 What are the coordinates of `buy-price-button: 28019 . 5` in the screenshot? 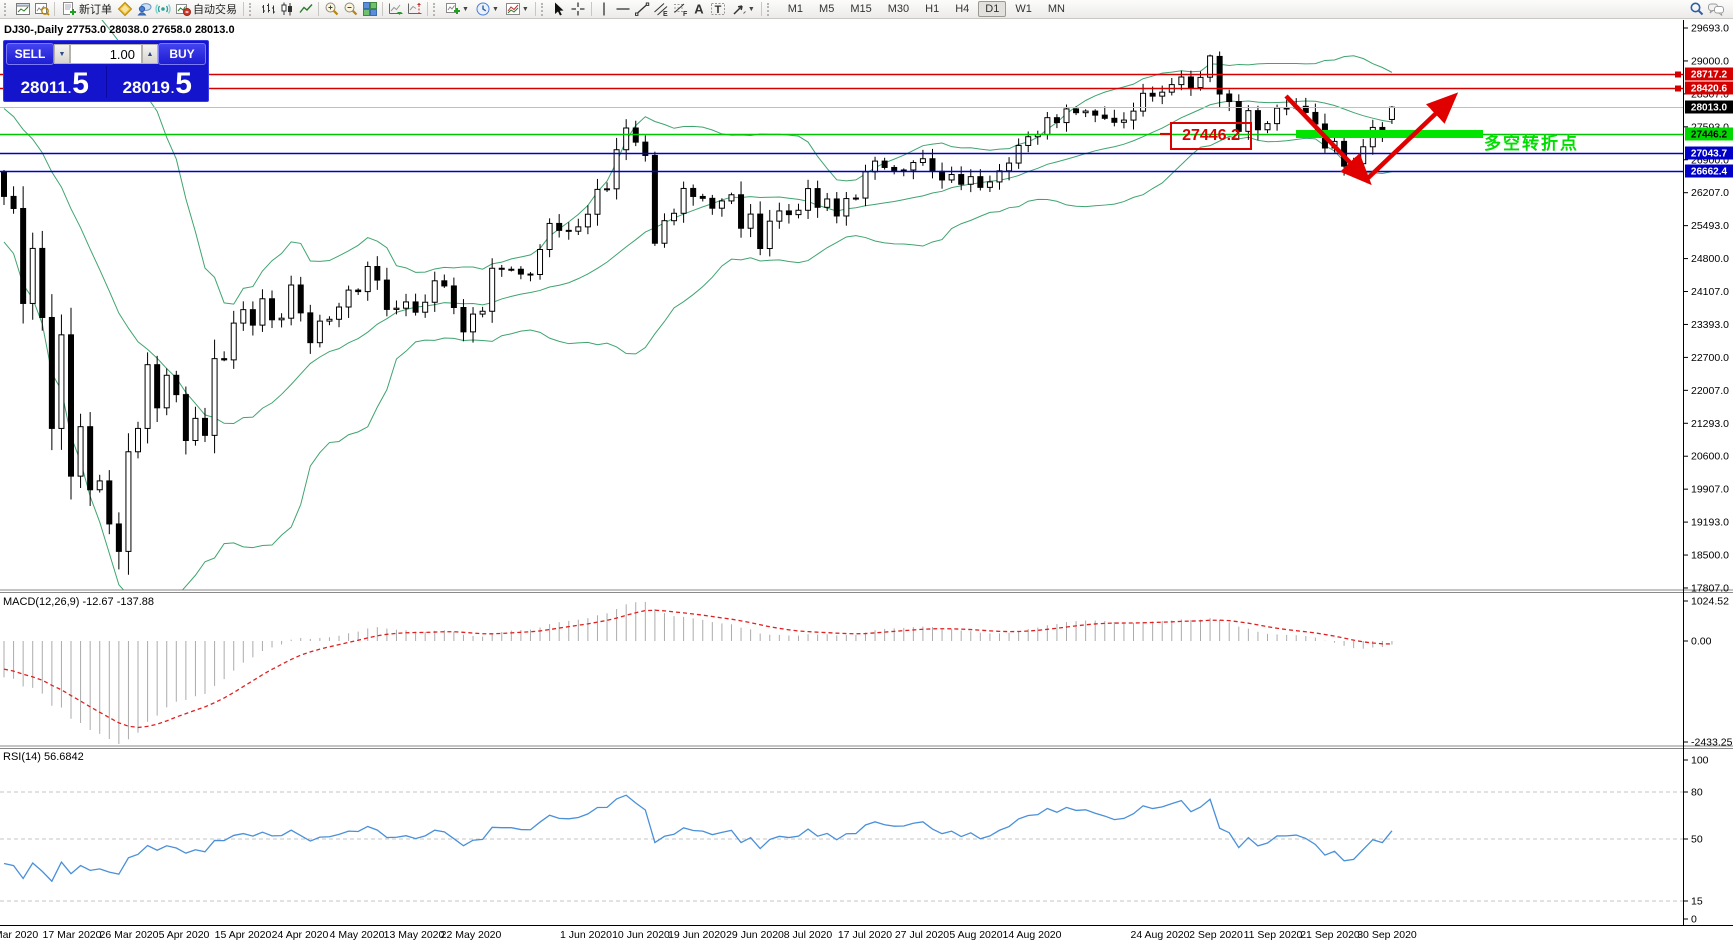 It's located at (158, 82).